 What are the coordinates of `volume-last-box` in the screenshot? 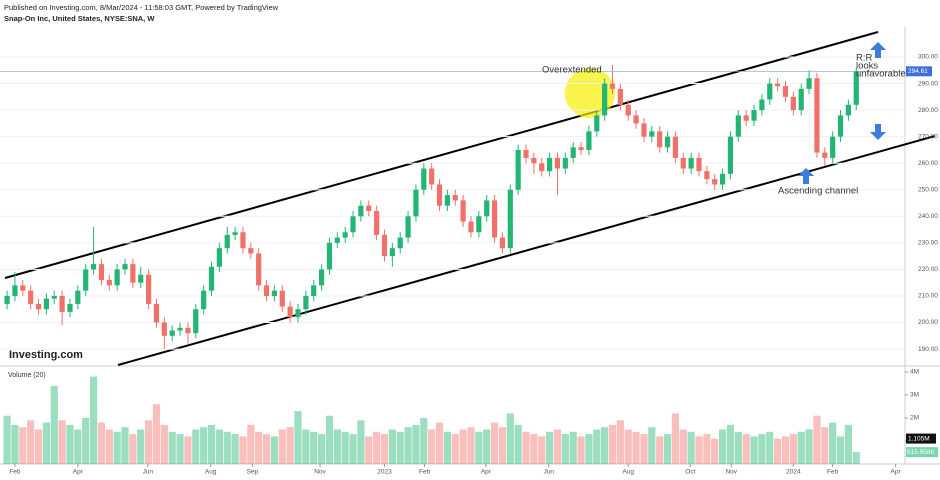 It's located at (922, 452).